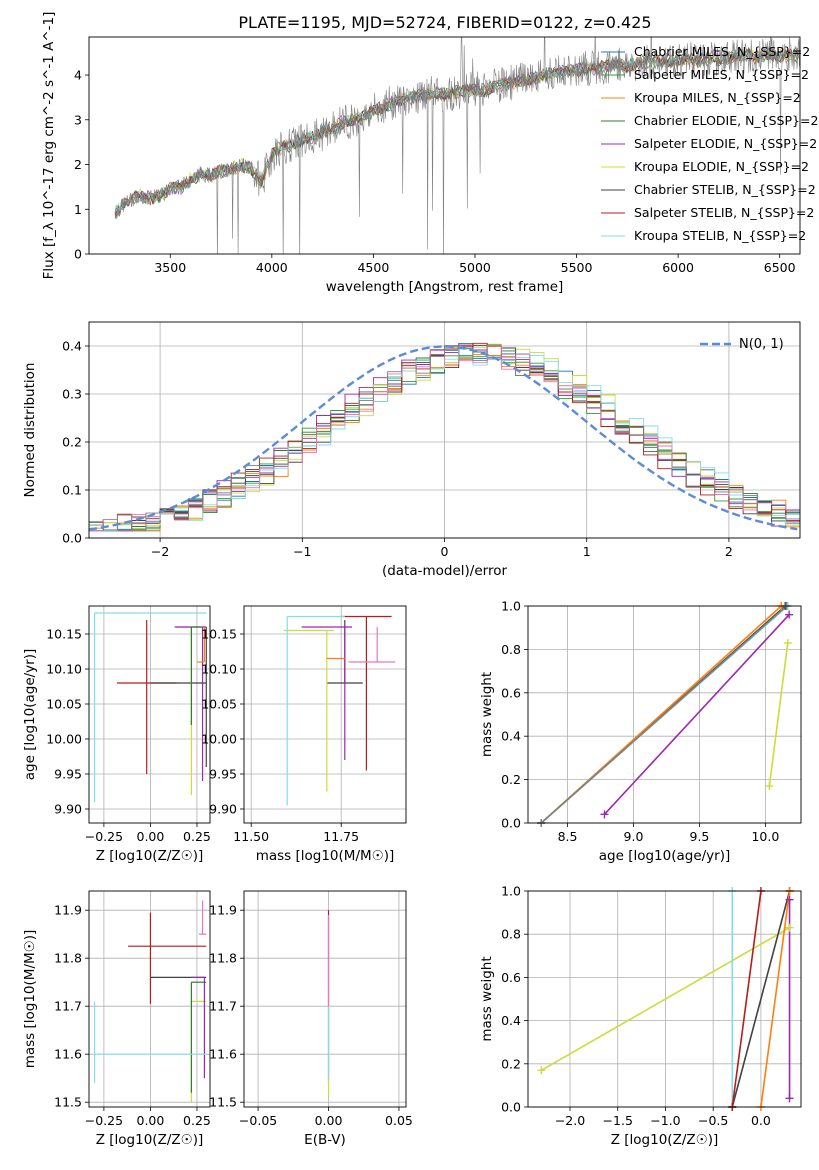 This screenshot has height=1170, width=819. I want to click on y-tick-label: 10.05, so click(219, 704).